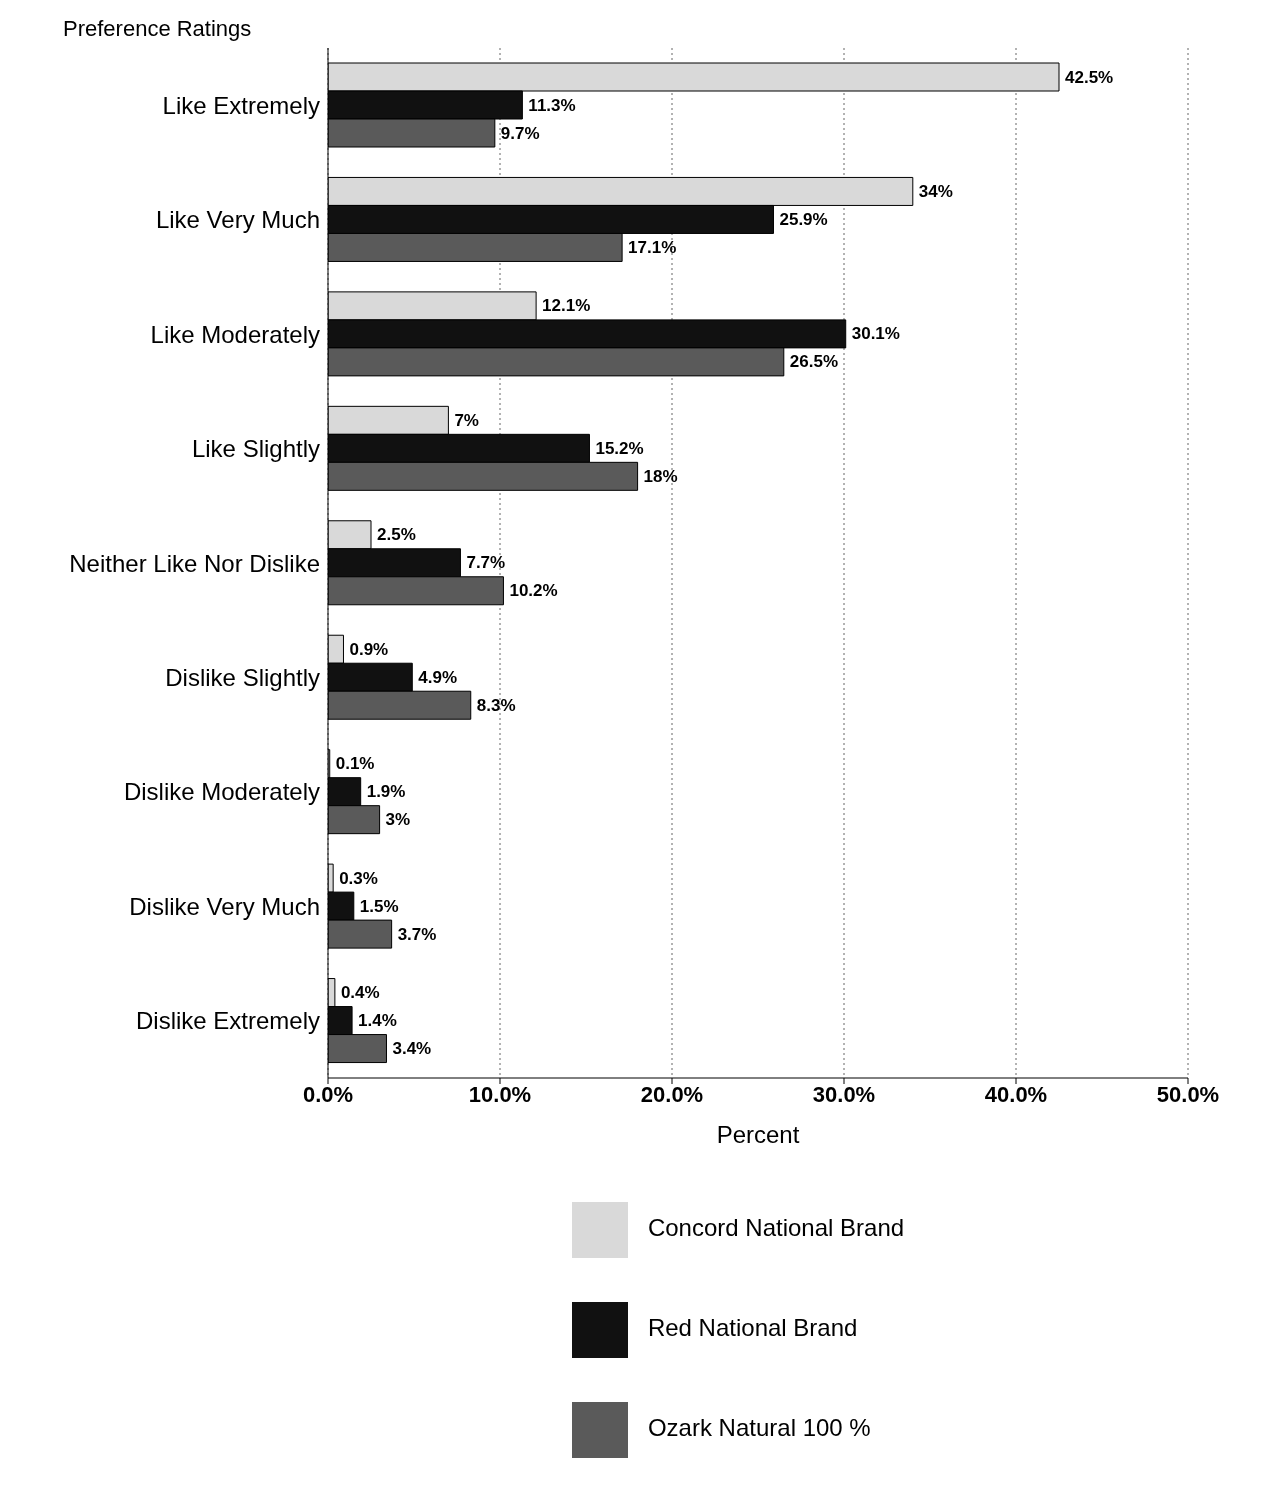 The height and width of the screenshot is (1512, 1288). What do you see at coordinates (379, 906) in the screenshot?
I see `data-label: 1.5%` at bounding box center [379, 906].